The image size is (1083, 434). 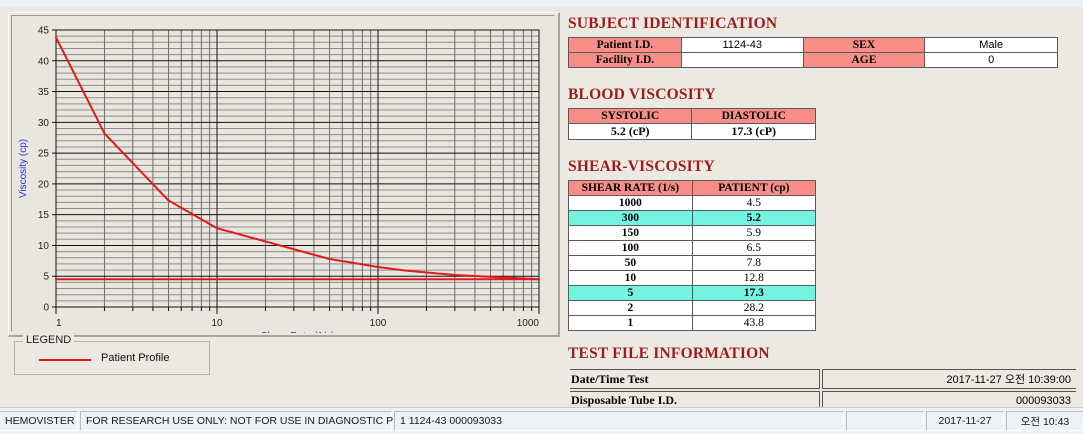 I want to click on patient-viscosity-cell: 12.8, so click(x=754, y=278).